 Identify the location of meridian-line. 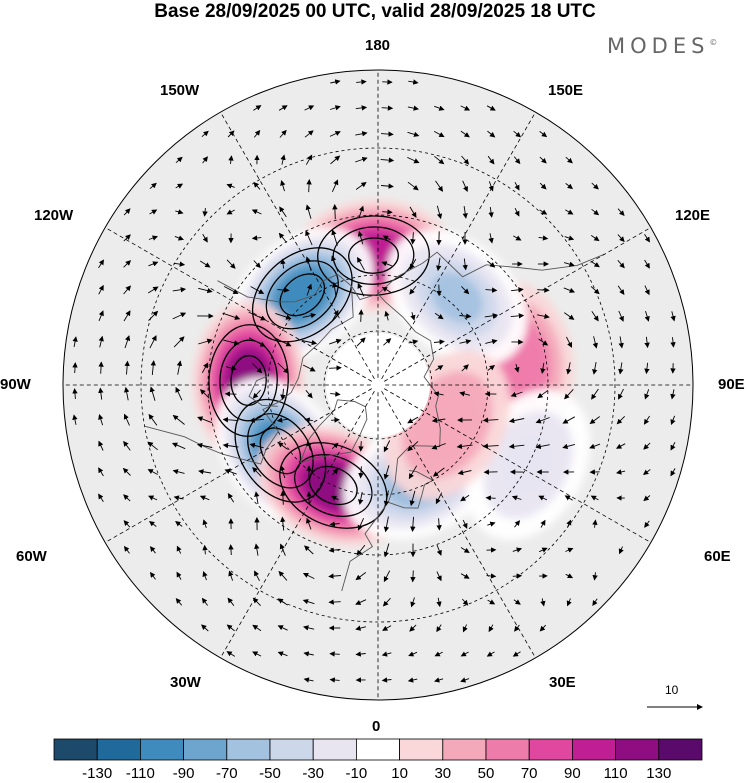
(530, 297).